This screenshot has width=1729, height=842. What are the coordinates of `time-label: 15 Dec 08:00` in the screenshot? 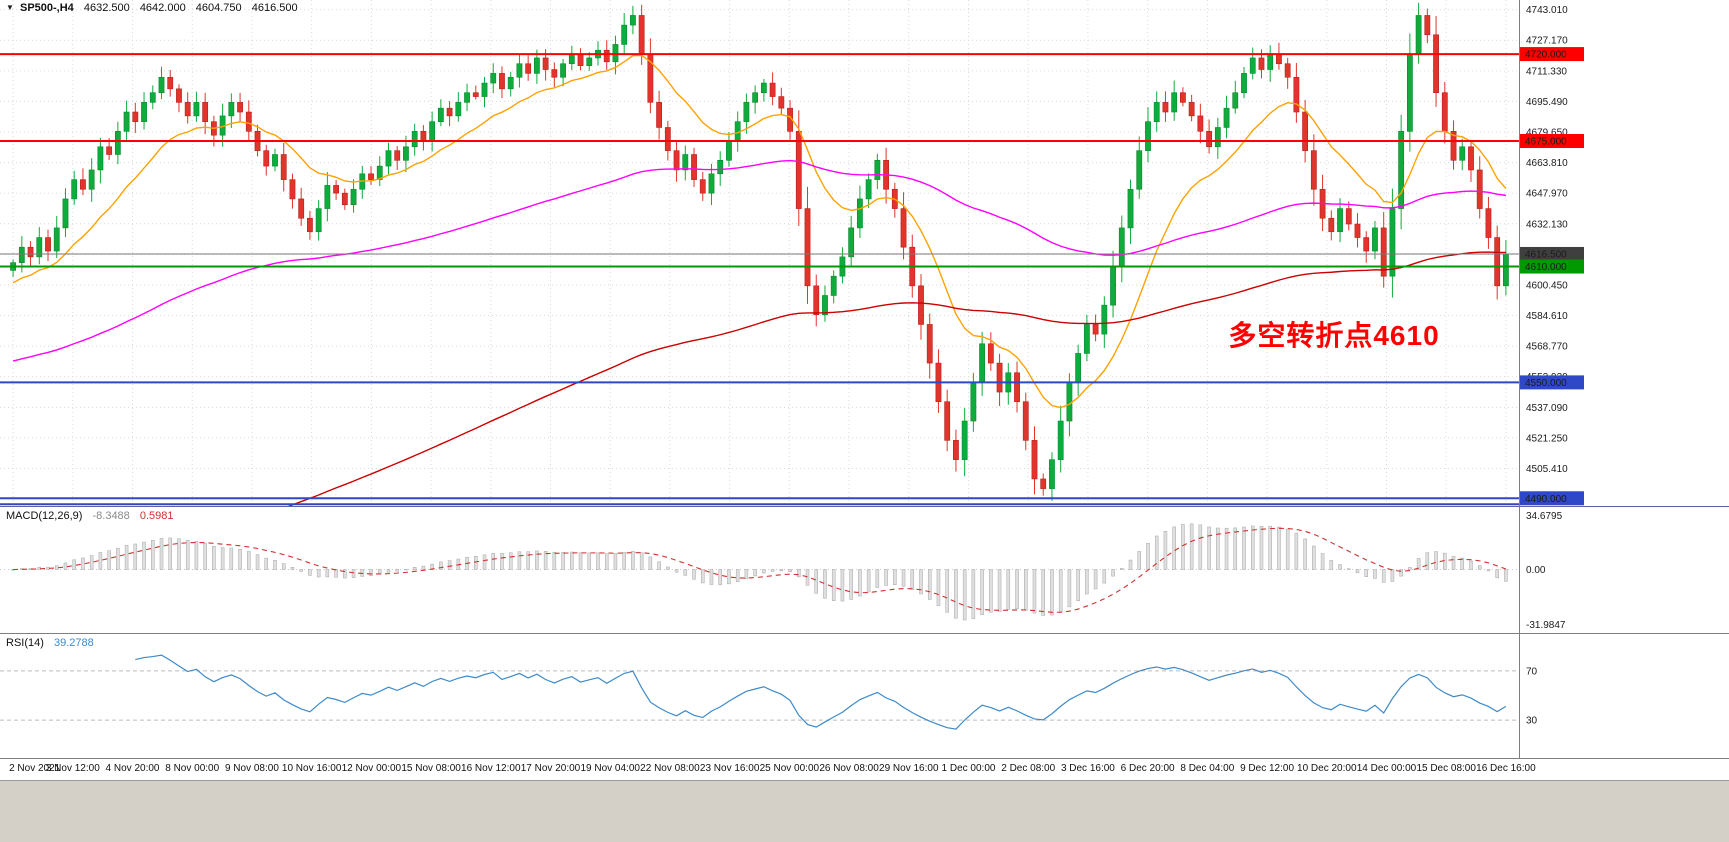 It's located at (1446, 768).